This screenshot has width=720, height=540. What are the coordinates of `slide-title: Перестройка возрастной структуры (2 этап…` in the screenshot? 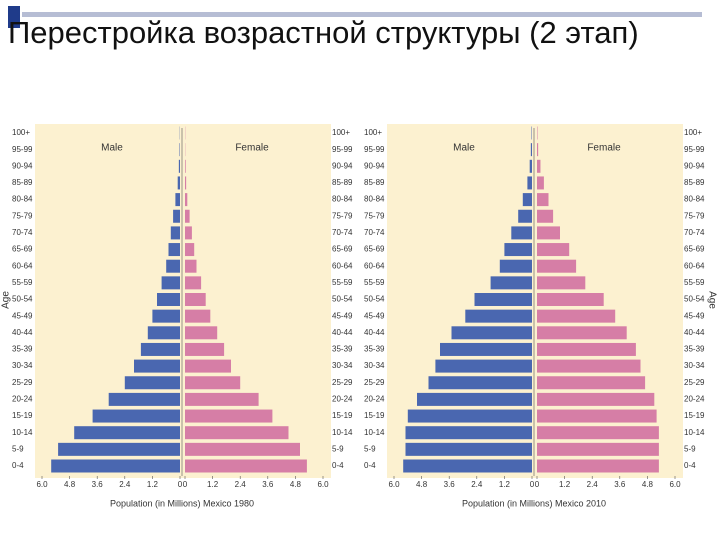 It's located at (323, 32).